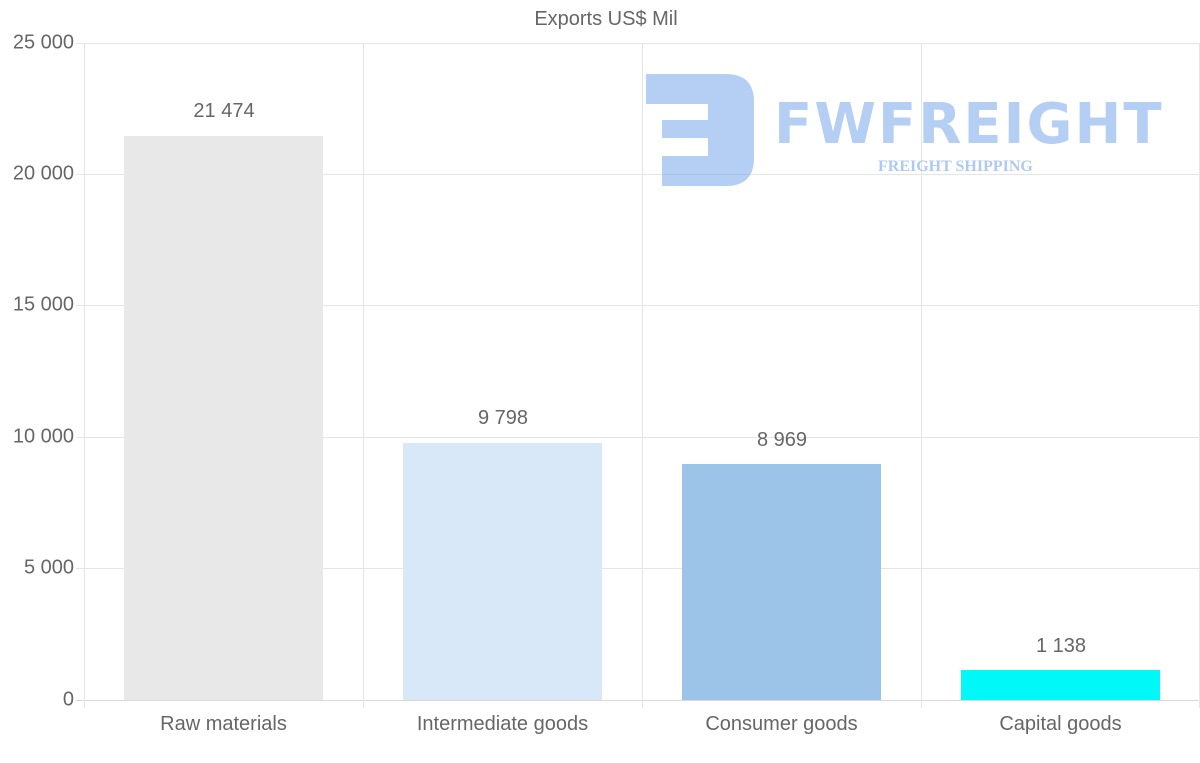  What do you see at coordinates (502, 571) in the screenshot?
I see `bar-intermediate-goods` at bounding box center [502, 571].